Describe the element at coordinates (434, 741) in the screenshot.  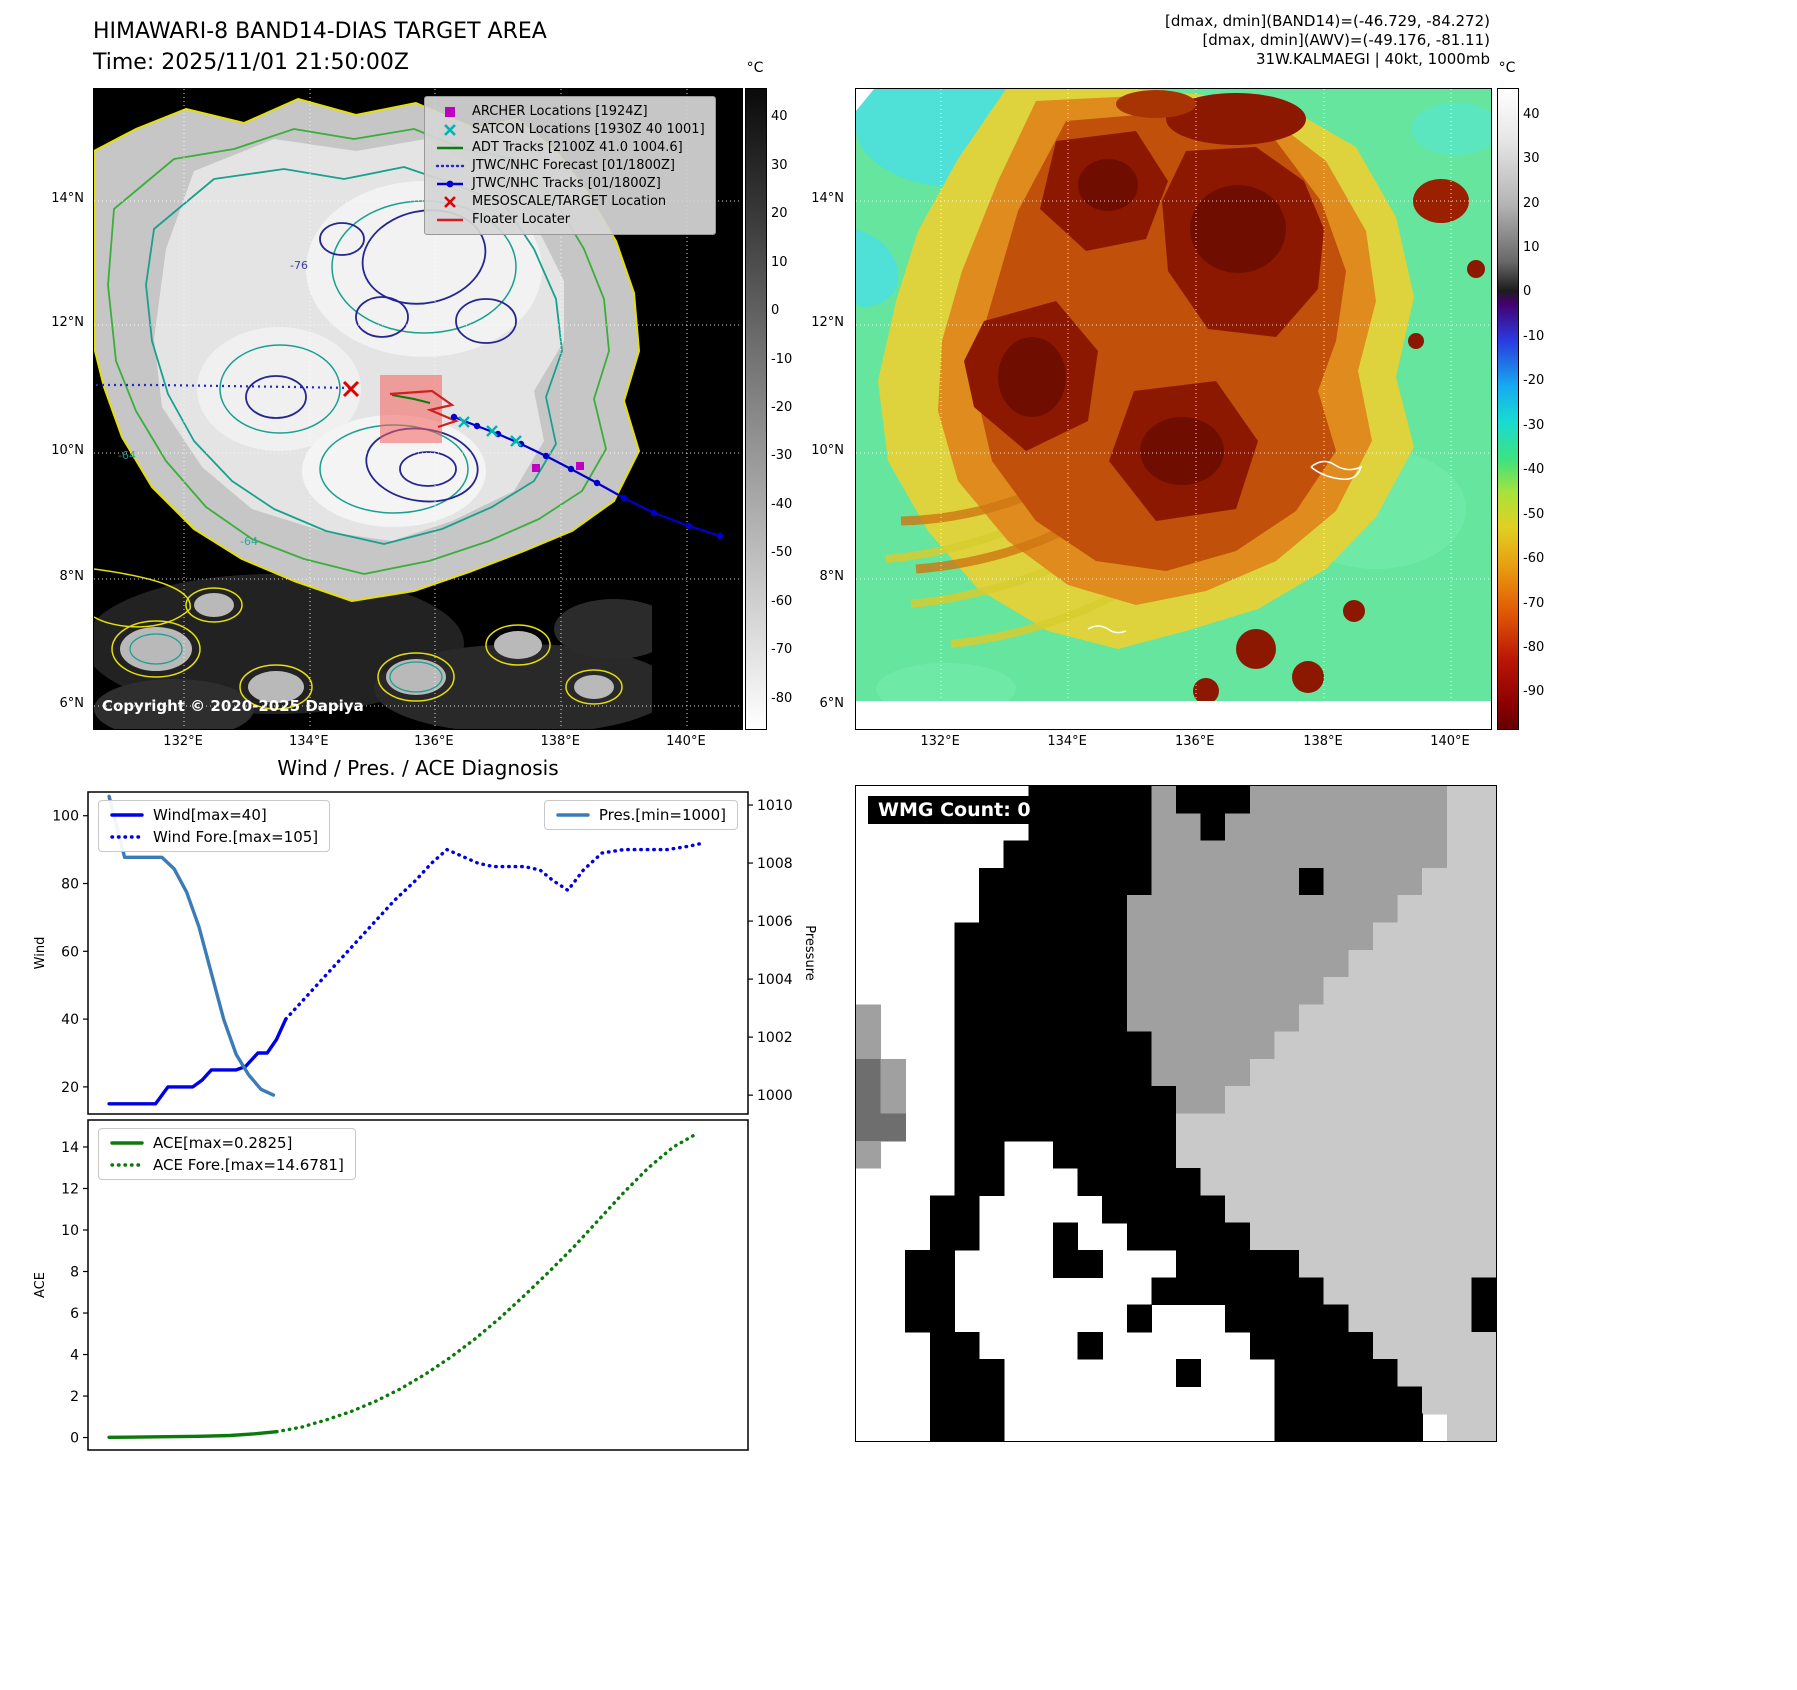
I see `lon-tick-label: 136°E` at that location.